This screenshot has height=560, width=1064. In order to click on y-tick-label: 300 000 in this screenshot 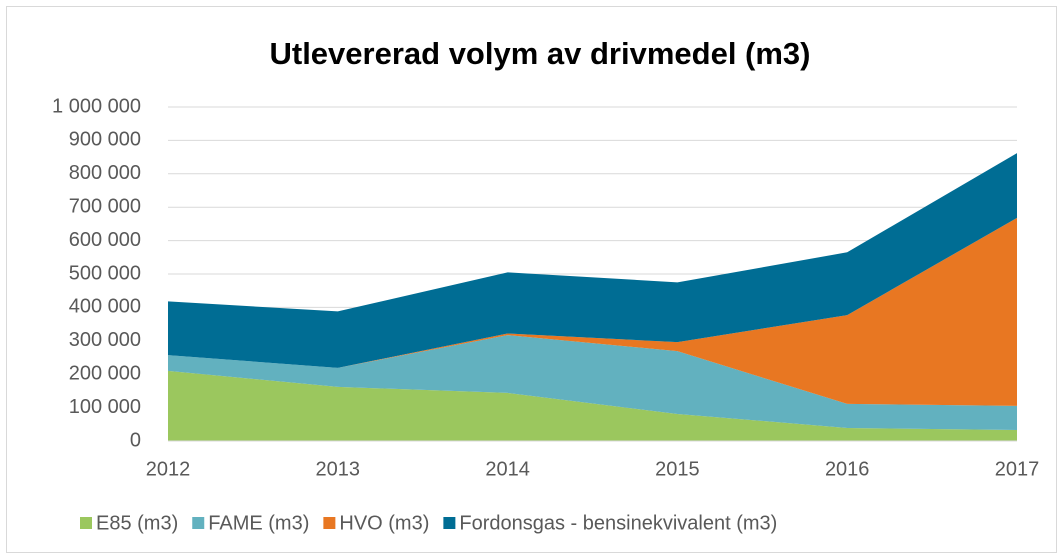, I will do `click(105, 340)`.